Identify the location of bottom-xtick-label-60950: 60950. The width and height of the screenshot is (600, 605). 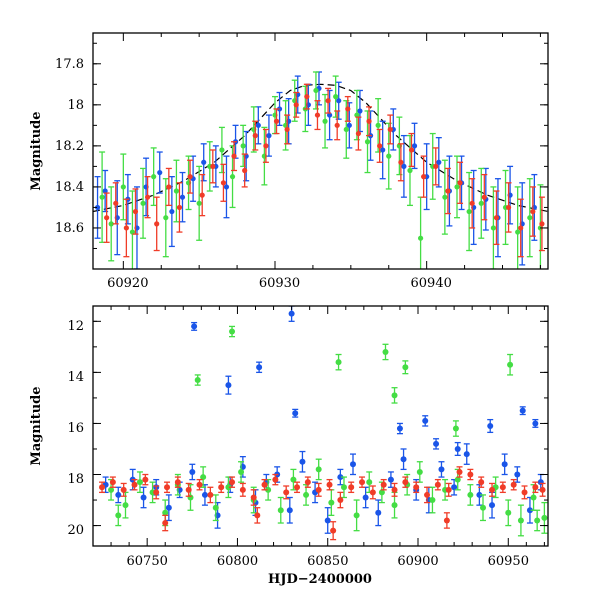
(508, 561).